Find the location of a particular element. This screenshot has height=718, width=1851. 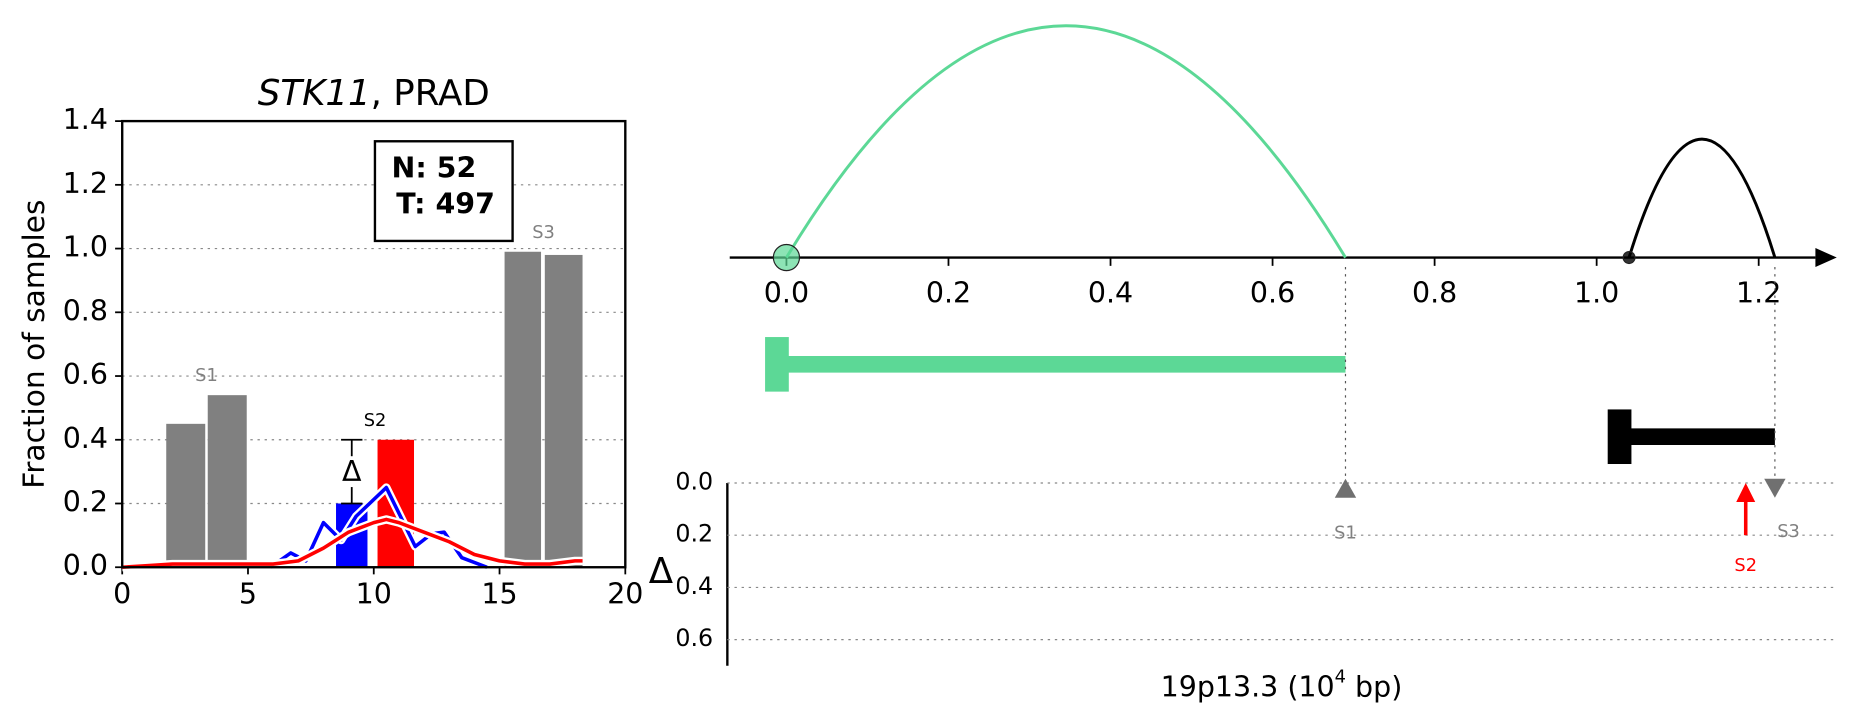

group-label: S1 is located at coordinates (206, 375).